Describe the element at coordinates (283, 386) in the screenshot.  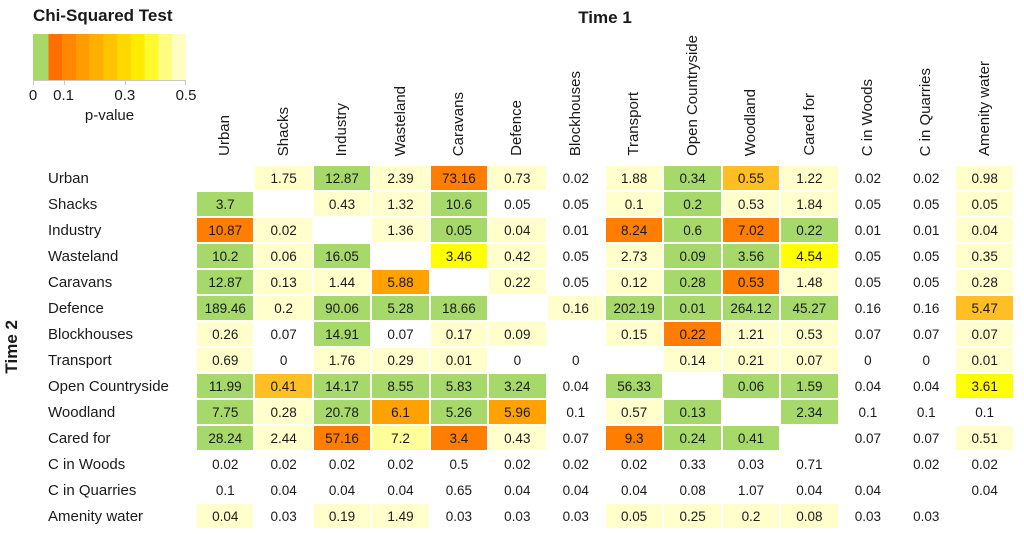
I see `matrix-cell: 0.41` at that location.